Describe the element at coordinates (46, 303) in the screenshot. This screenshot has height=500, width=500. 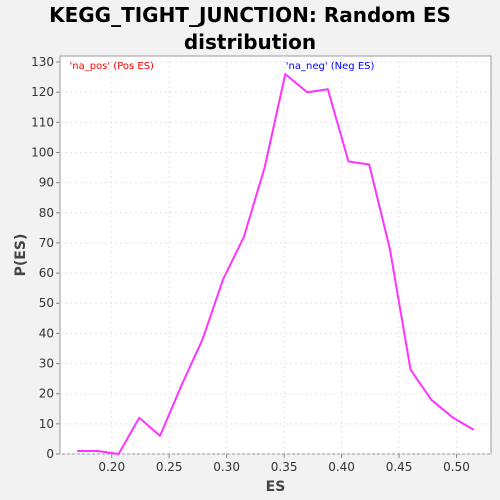
I see `y-tick-label: 50` at that location.